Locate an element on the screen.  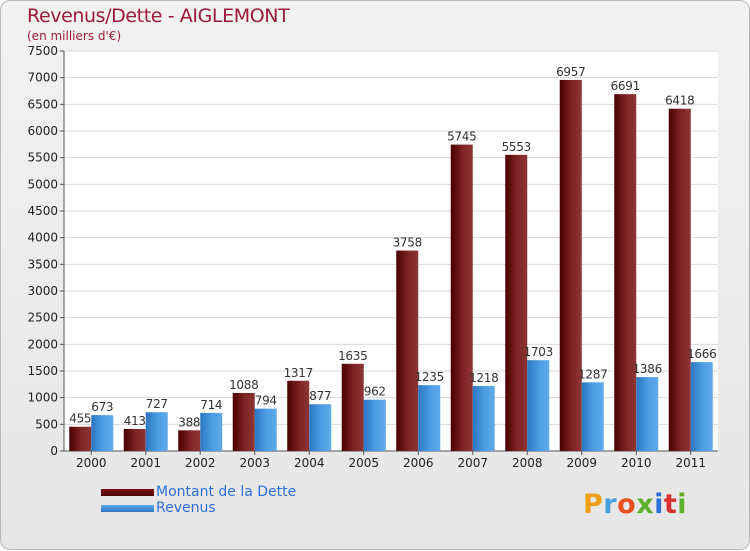
x-tick-label: 2009 is located at coordinates (581, 463).